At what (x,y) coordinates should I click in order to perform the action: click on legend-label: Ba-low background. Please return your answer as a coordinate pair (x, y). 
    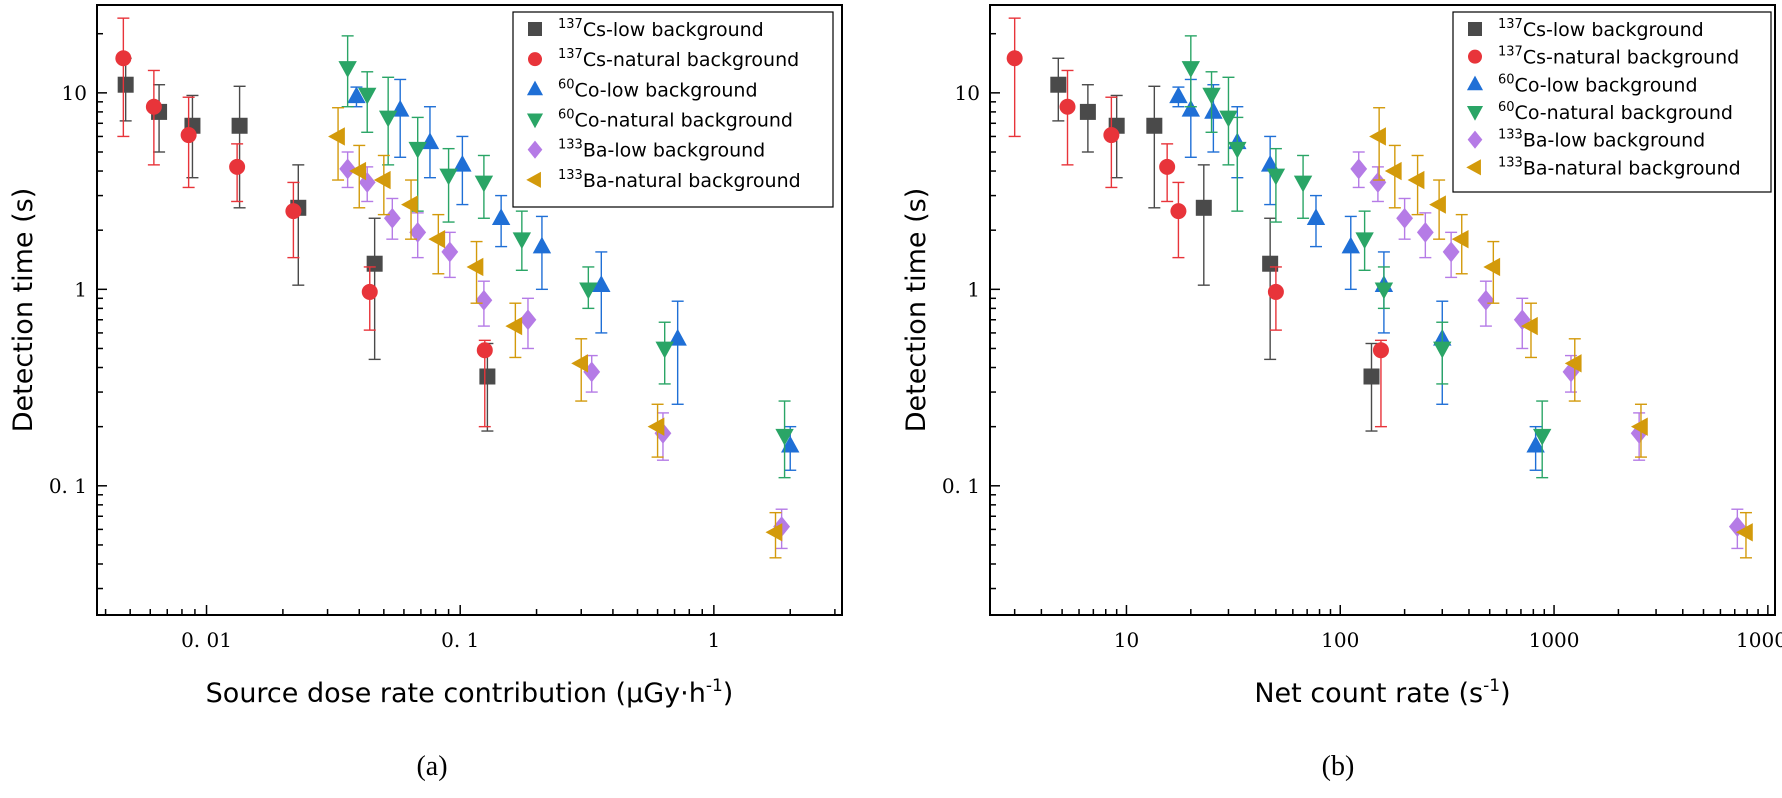
    Looking at the image, I should click on (674, 151).